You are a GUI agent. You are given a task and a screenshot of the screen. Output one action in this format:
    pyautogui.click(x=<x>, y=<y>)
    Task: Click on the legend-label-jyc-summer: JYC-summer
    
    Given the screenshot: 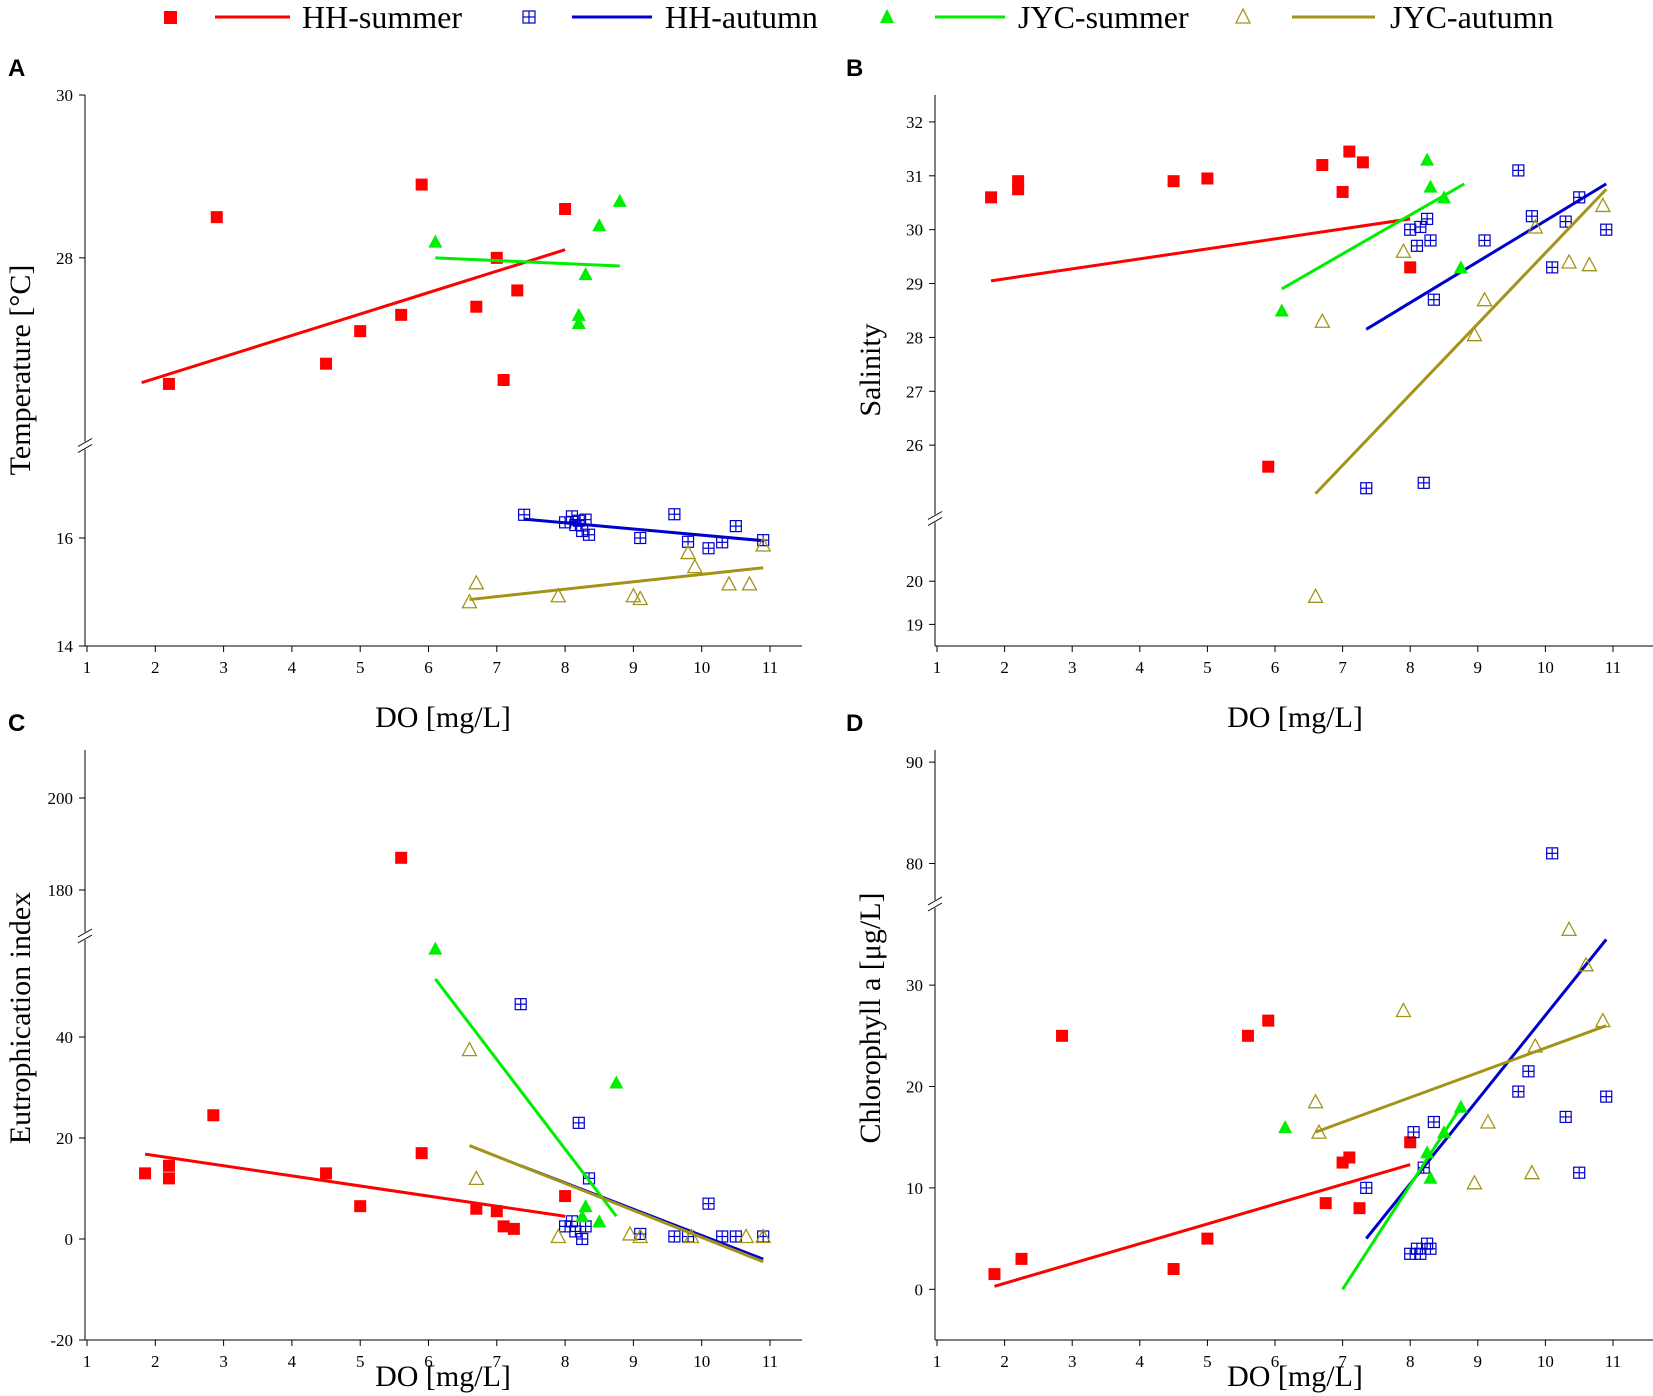 What is the action you would take?
    pyautogui.click(x=1103, y=17)
    